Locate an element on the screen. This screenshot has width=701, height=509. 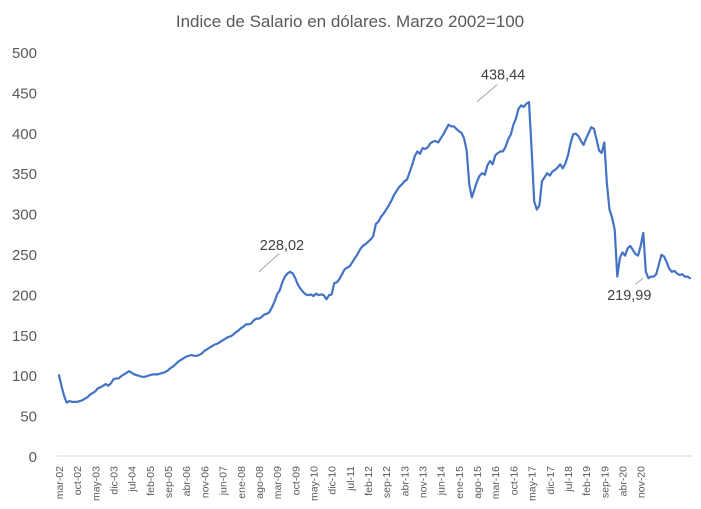
x-tick-label: abr-13 is located at coordinates (405, 481).